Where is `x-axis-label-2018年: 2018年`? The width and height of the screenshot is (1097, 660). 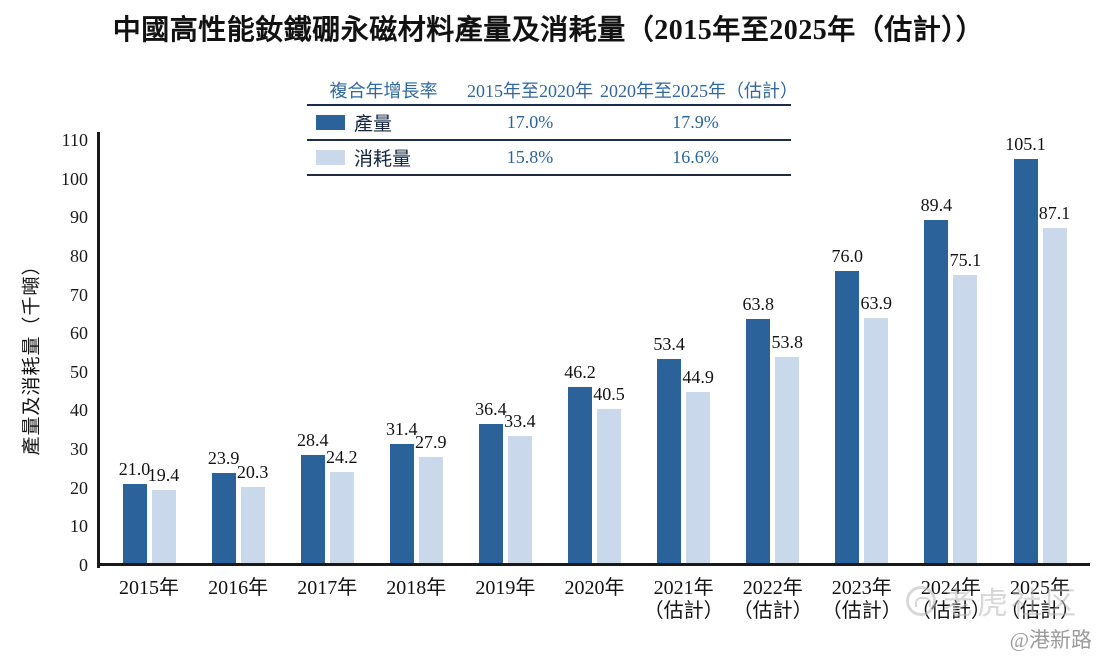 x-axis-label-2018年: 2018年 is located at coordinates (416, 588).